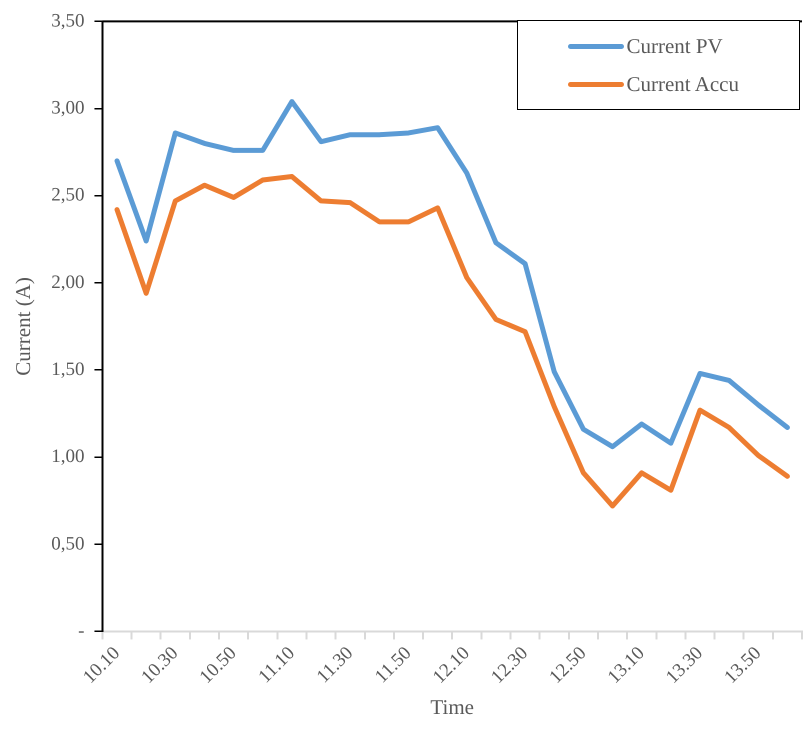 This screenshot has width=808, height=729. What do you see at coordinates (67, 457) in the screenshot?
I see `y-tick-label: 1,00` at bounding box center [67, 457].